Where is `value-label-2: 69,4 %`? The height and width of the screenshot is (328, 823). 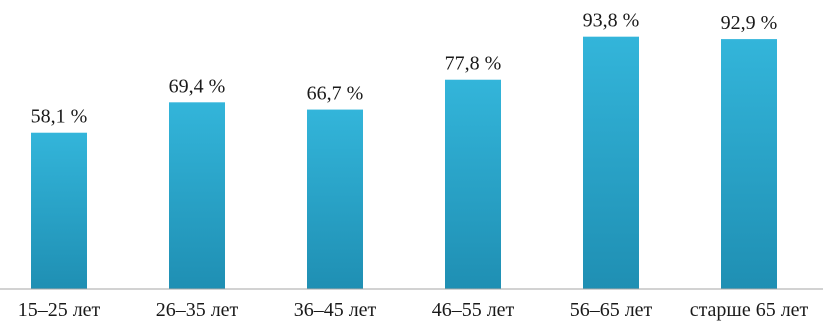 value-label-2: 69,4 % is located at coordinates (197, 86).